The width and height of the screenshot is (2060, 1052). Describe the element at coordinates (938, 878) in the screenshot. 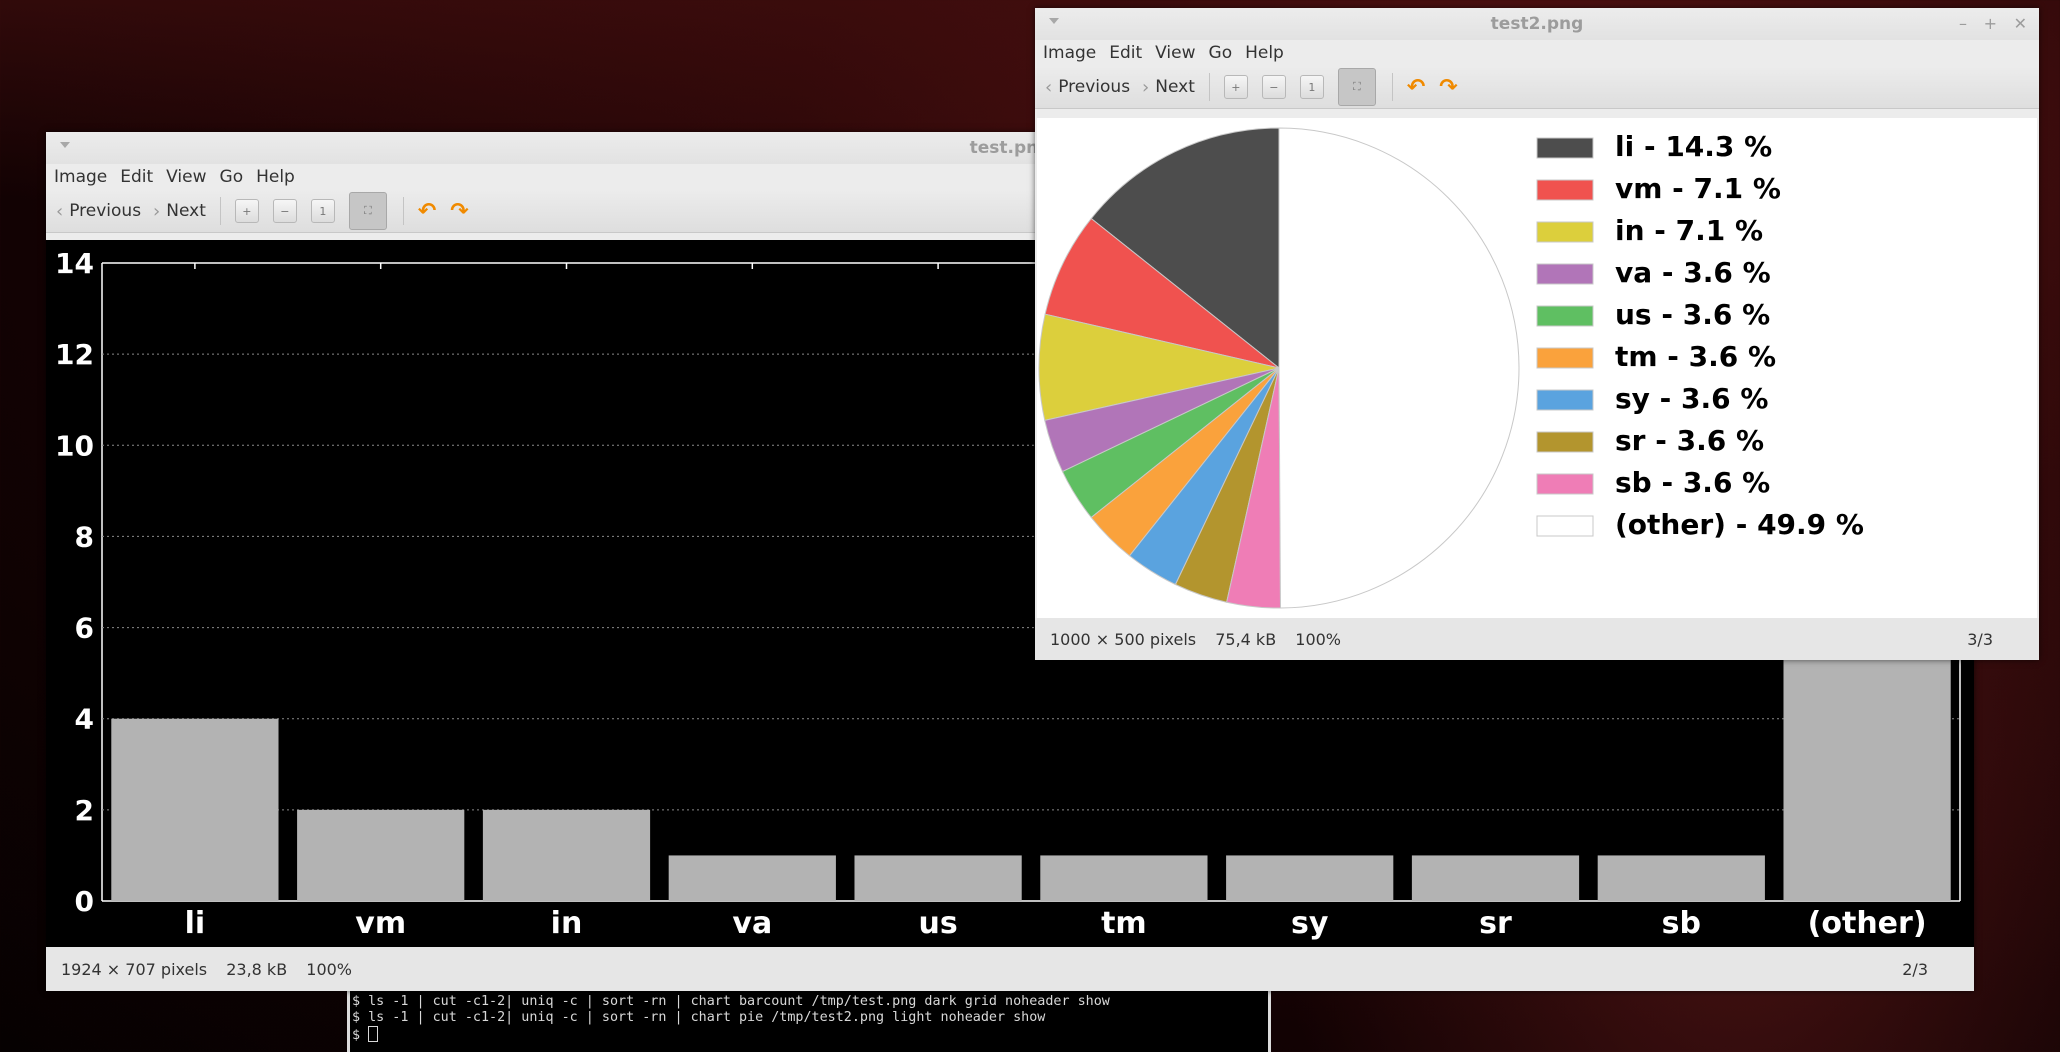

I see `bar-us` at that location.